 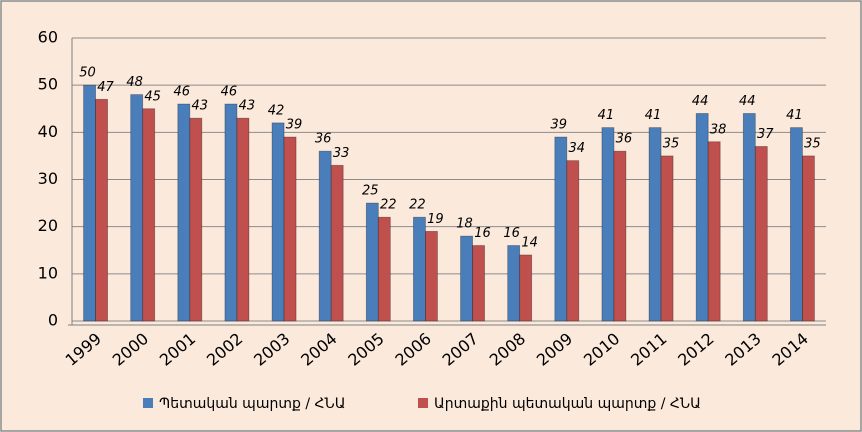 I want to click on value-label: 34, so click(x=577, y=148).